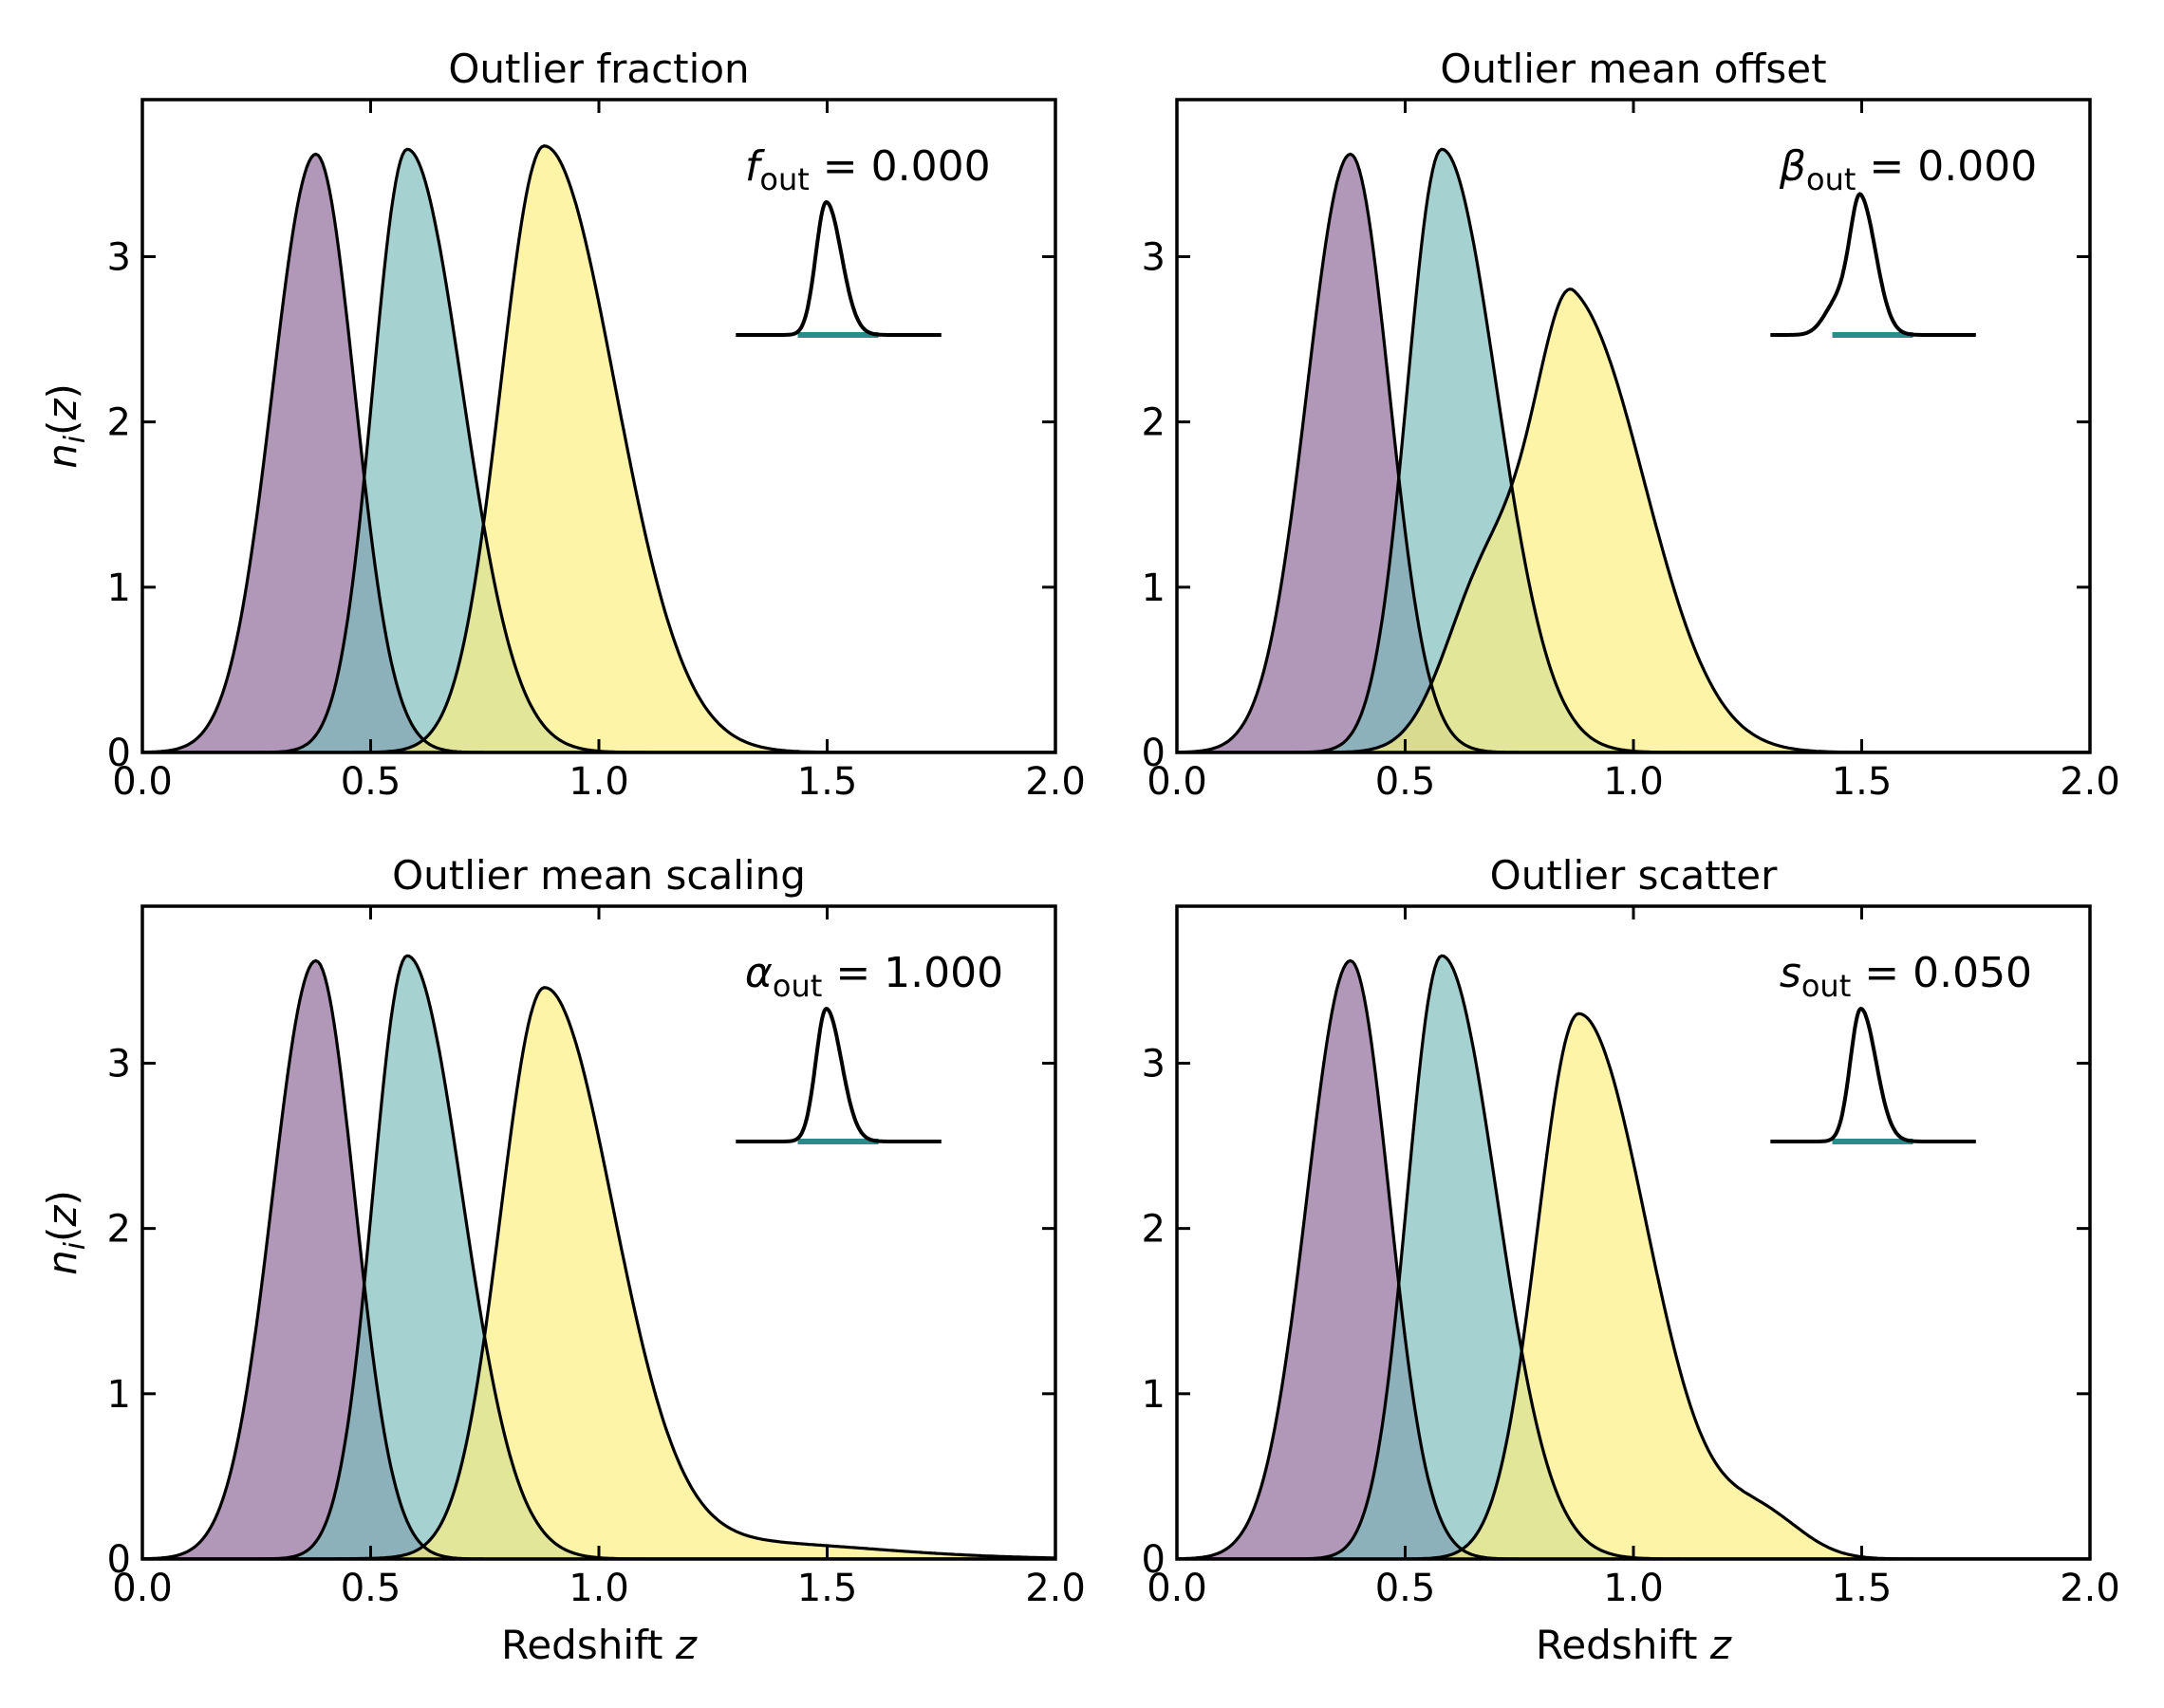 The image size is (2164, 1708). I want to click on series-2-line, so click(1633, 1285).